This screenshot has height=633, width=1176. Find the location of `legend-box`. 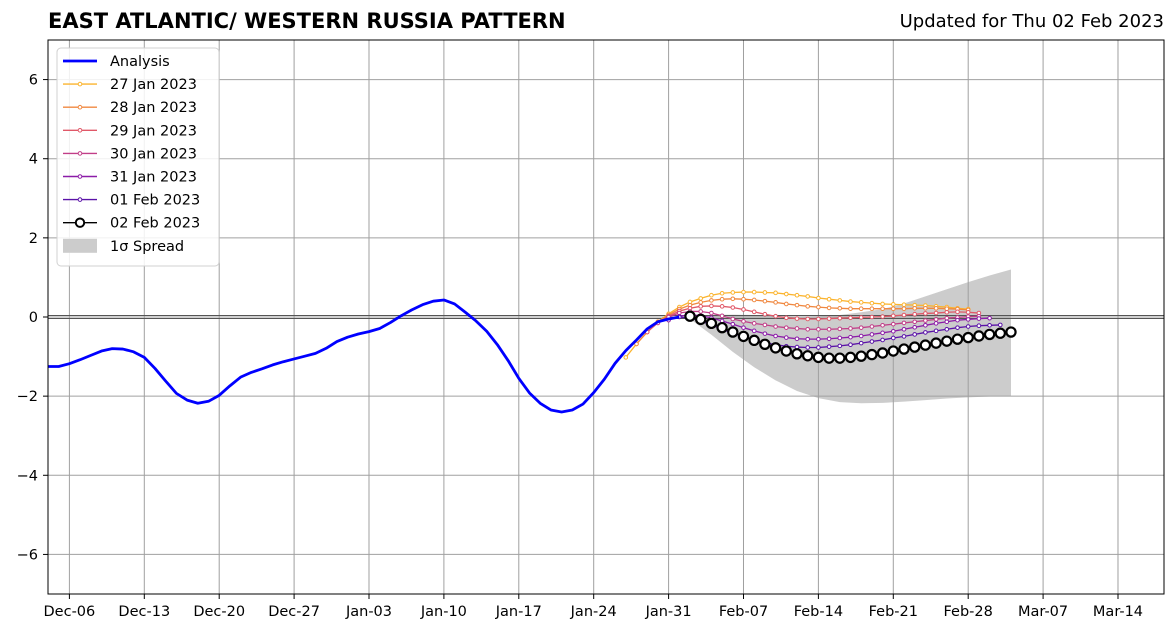

legend-box is located at coordinates (138, 157).